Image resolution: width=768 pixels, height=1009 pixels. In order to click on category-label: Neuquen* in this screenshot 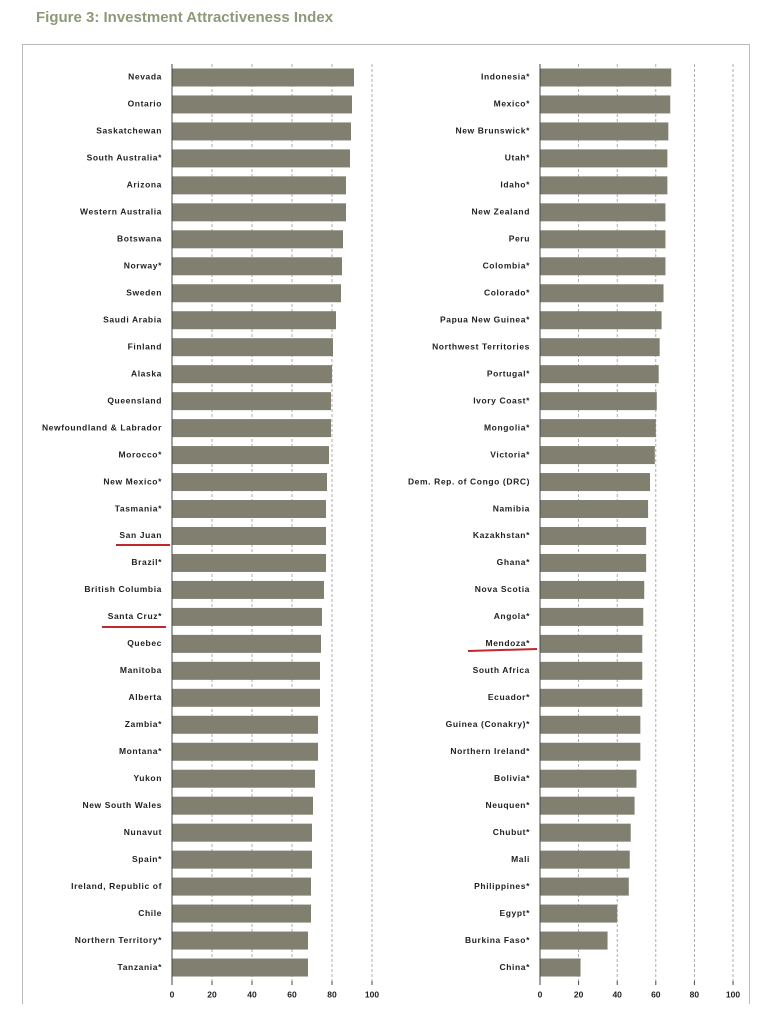, I will do `click(508, 805)`.